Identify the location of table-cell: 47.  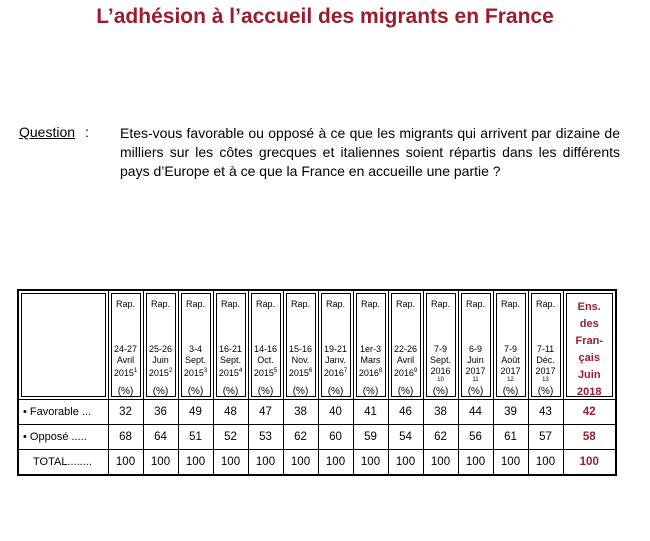
(265, 412).